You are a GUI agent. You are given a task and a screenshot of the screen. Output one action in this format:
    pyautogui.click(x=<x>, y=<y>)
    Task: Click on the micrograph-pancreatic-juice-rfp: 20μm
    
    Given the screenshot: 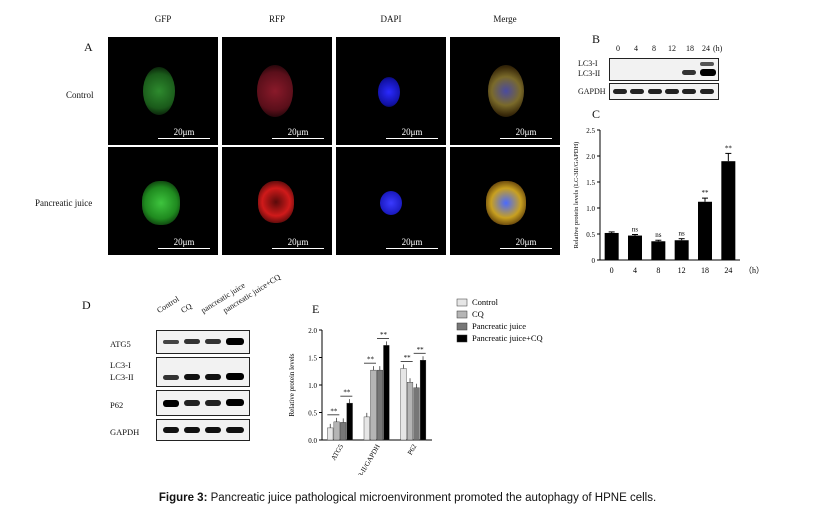 What is the action you would take?
    pyautogui.click(x=277, y=201)
    